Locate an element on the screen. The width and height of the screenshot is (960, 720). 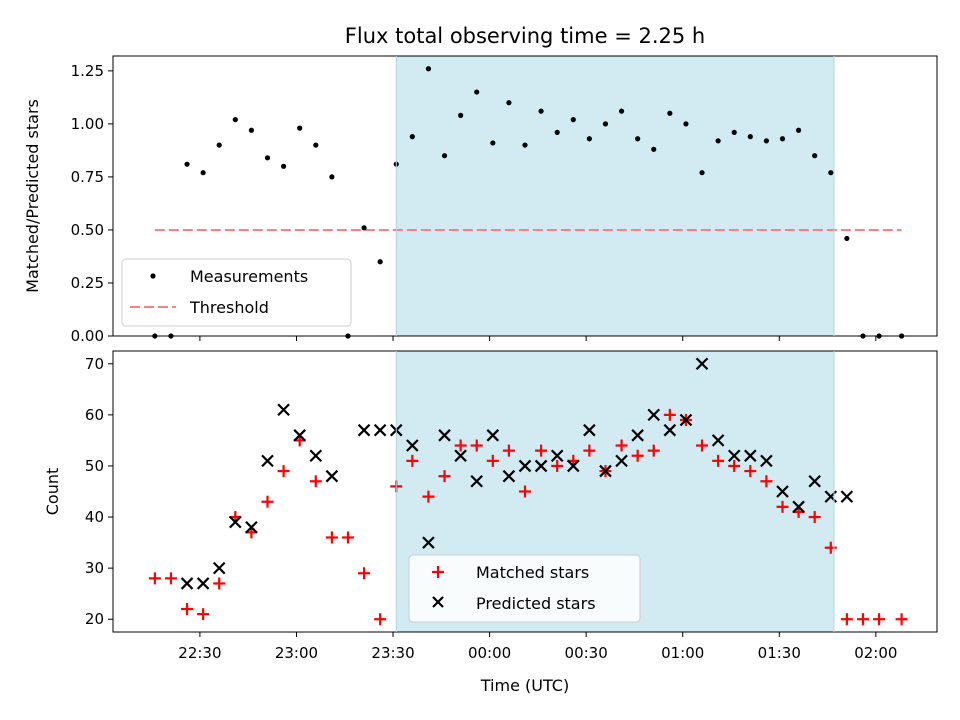
top-legend-box is located at coordinates (236, 292).